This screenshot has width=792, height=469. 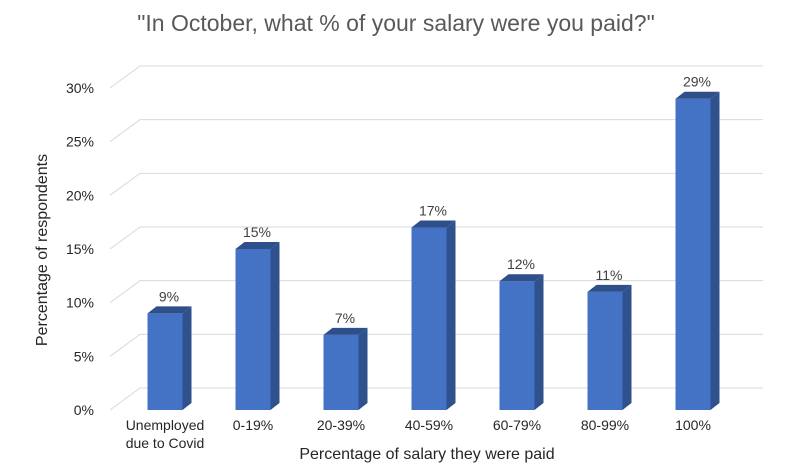 I want to click on y-tick-label: 20%, so click(x=80, y=195).